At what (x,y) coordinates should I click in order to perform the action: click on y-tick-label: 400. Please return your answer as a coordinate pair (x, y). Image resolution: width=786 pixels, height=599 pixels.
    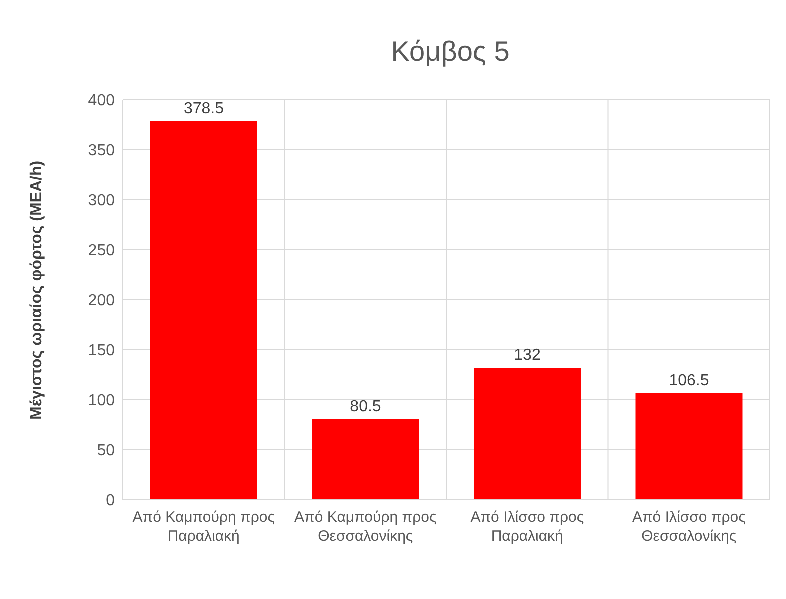
    Looking at the image, I should click on (102, 101).